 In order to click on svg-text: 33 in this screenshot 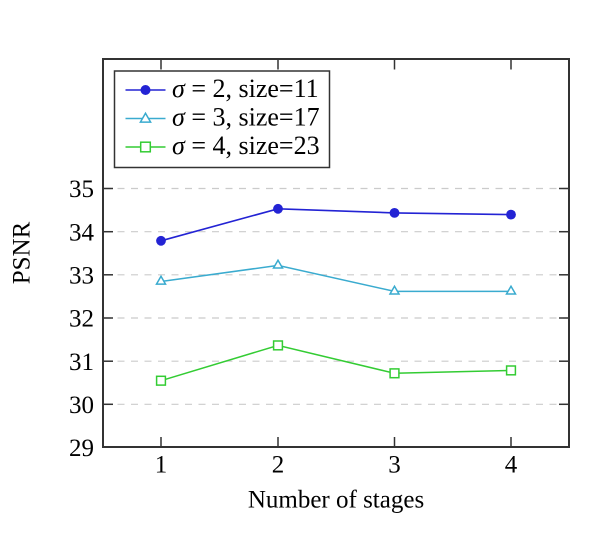, I will do `click(81, 276)`.